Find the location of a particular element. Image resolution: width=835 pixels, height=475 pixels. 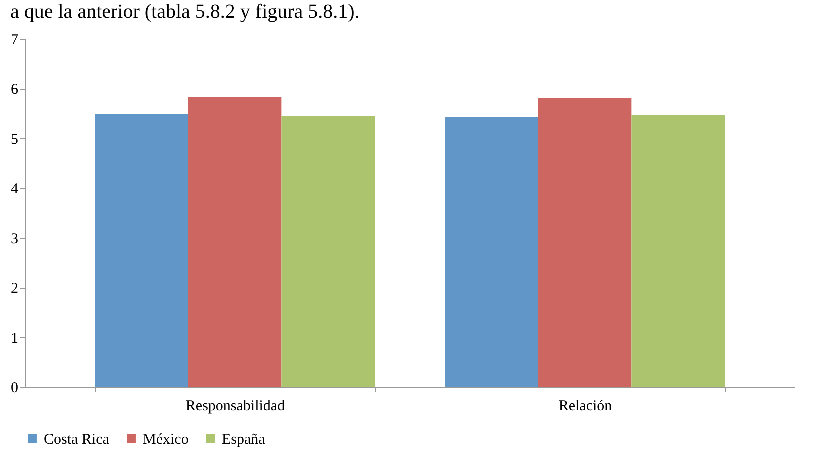

legend-label: México is located at coordinates (166, 440).